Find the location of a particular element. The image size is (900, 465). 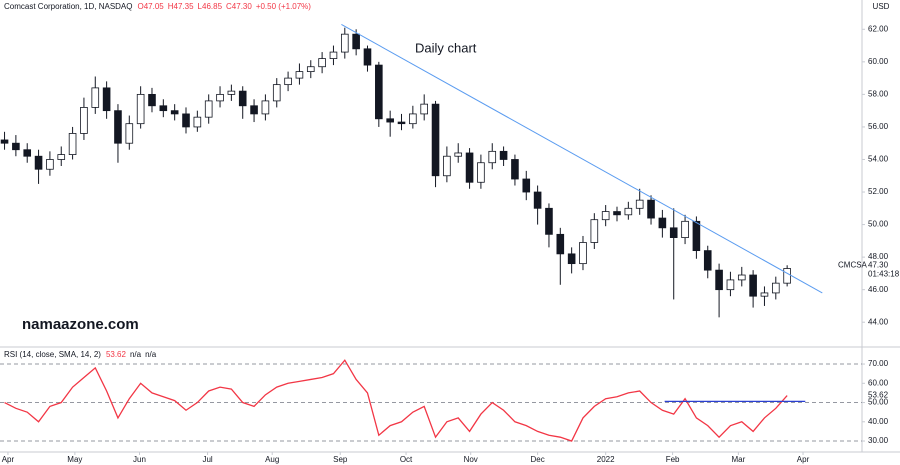

y-tick-label: 52.00 is located at coordinates (878, 191).